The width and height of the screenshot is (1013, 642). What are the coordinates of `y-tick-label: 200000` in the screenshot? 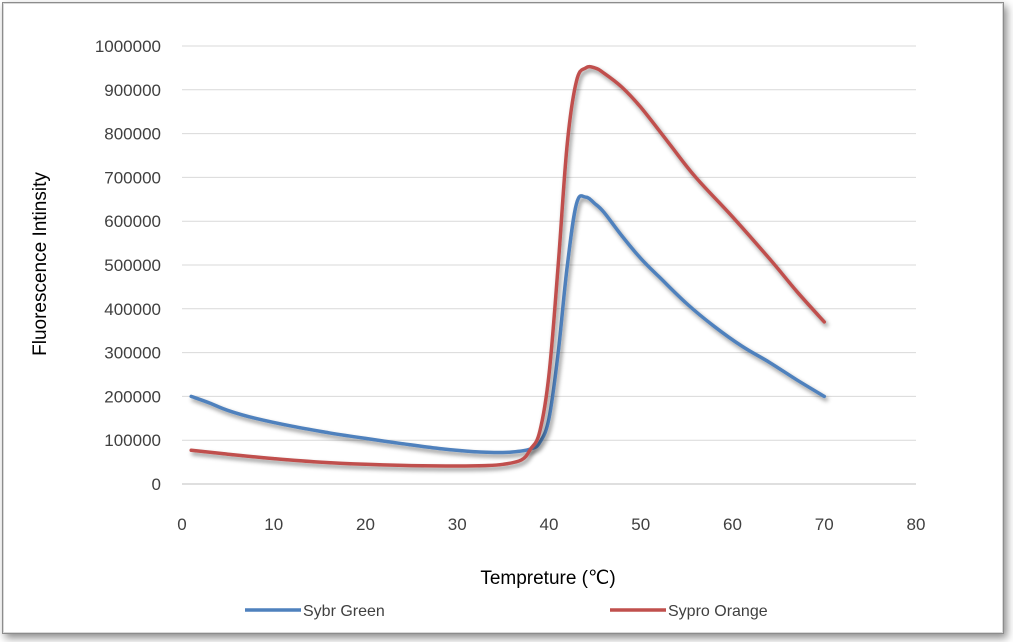 It's located at (132, 396).